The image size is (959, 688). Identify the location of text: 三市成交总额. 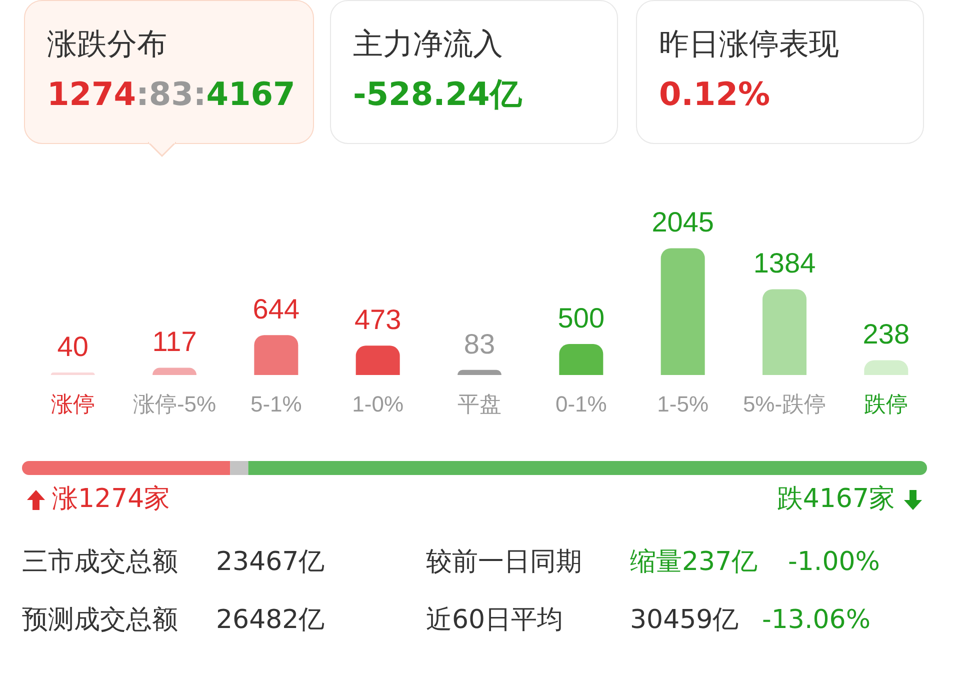
(100, 562).